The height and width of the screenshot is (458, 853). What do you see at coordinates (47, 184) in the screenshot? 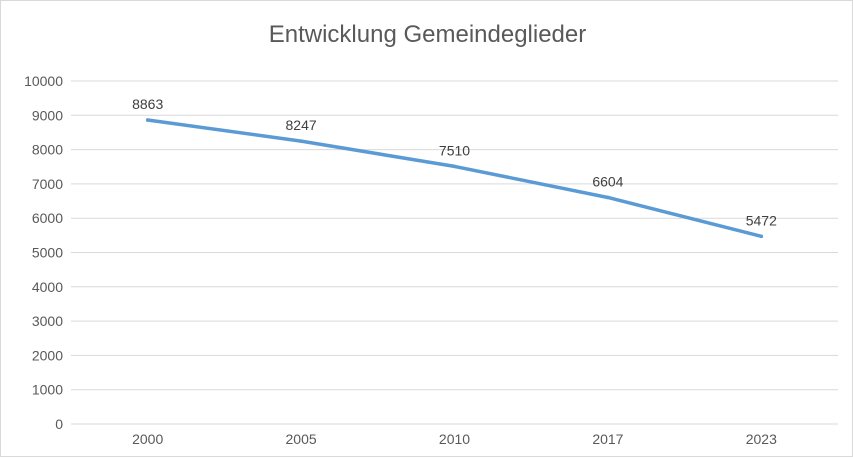
I see `y-tick-label: 7000` at bounding box center [47, 184].